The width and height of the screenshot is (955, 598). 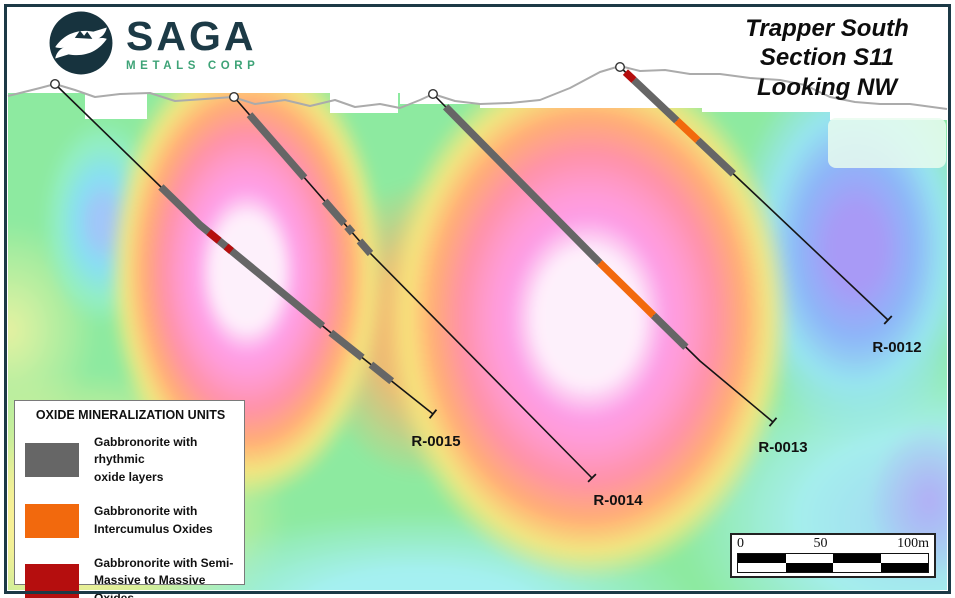 What do you see at coordinates (820, 543) in the screenshot?
I see `scale-tick-50: 50` at bounding box center [820, 543].